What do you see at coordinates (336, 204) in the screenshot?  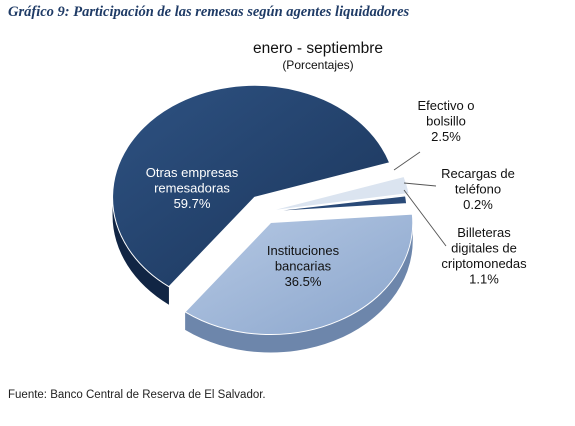 I see `slice-billeteras` at bounding box center [336, 204].